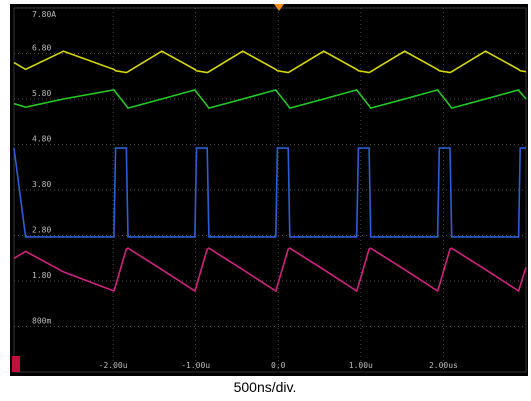 The height and width of the screenshot is (401, 531). What do you see at coordinates (41, 48) in the screenshot?
I see `y-tick-label: 6.80` at bounding box center [41, 48].